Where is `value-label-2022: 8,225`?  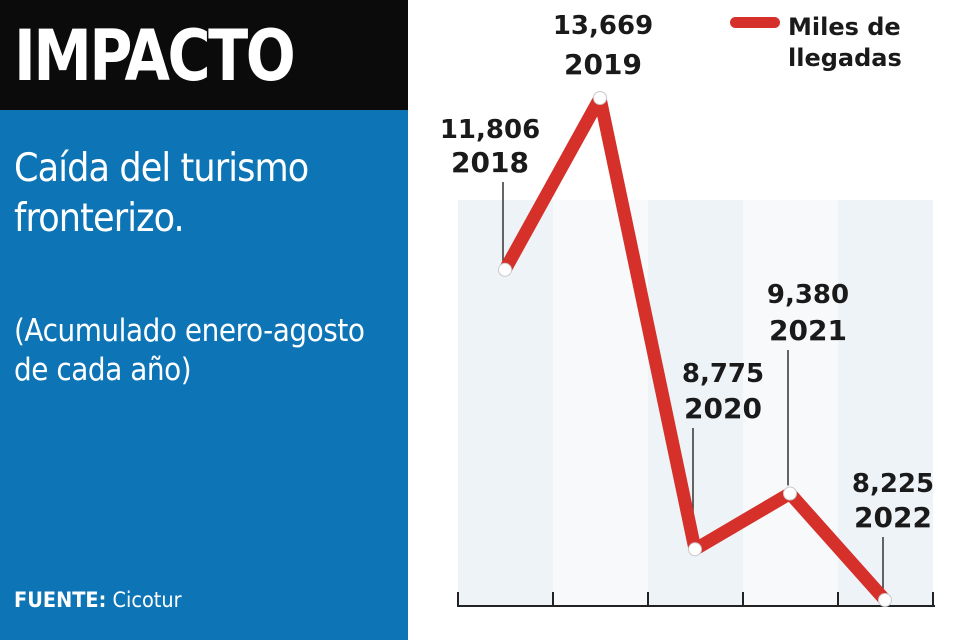 value-label-2022: 8,225 is located at coordinates (893, 484).